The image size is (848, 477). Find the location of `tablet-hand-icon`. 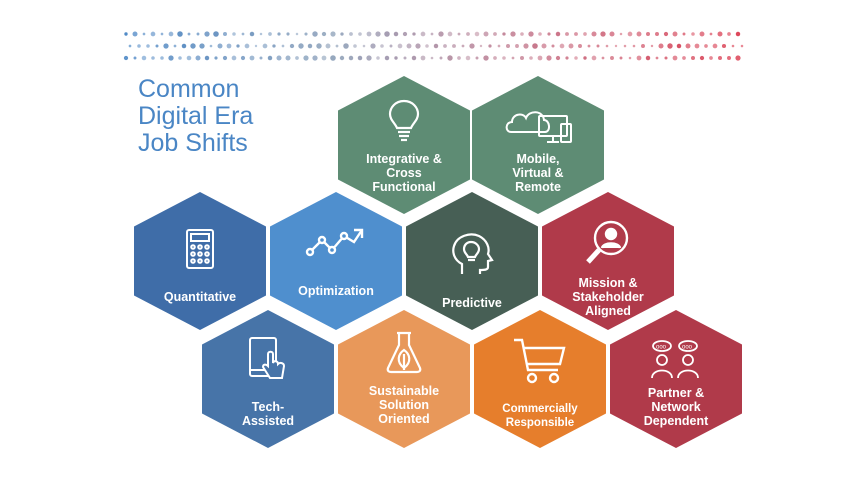

tablet-hand-icon is located at coordinates (268, 359).